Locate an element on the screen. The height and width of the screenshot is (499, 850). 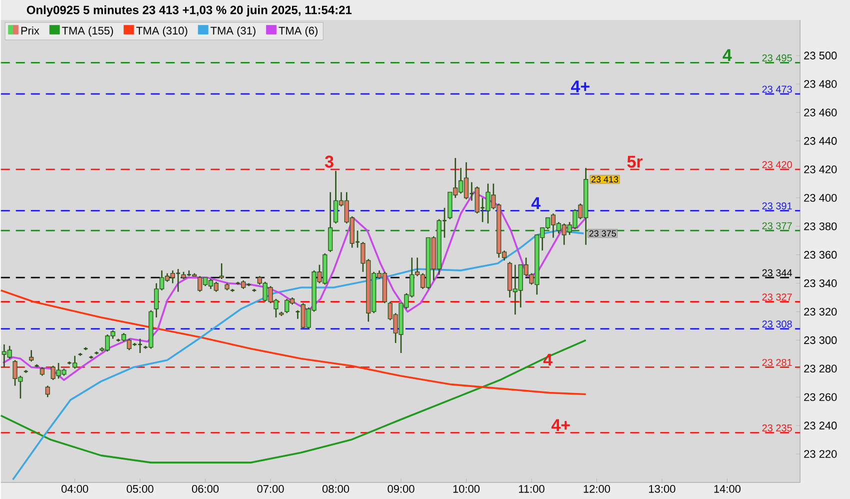
ref-line-label: 23 308 is located at coordinates (777, 324).